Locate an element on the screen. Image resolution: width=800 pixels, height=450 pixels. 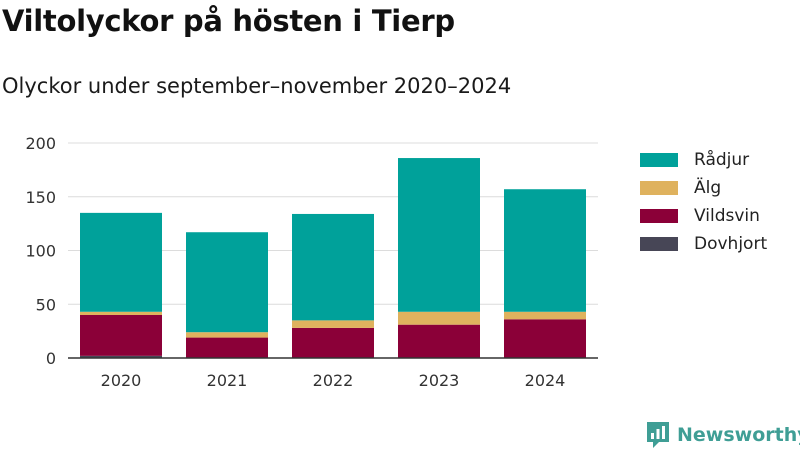
y-tick-label: 0 is located at coordinates (51, 358).